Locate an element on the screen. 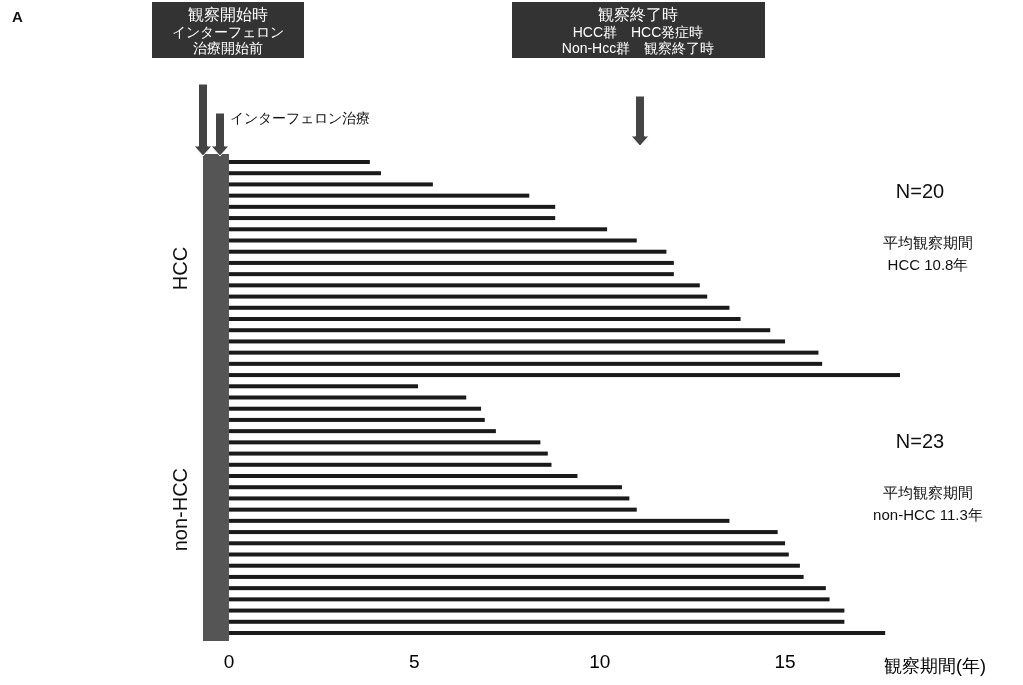  text: インターフェロン is located at coordinates (228, 32).